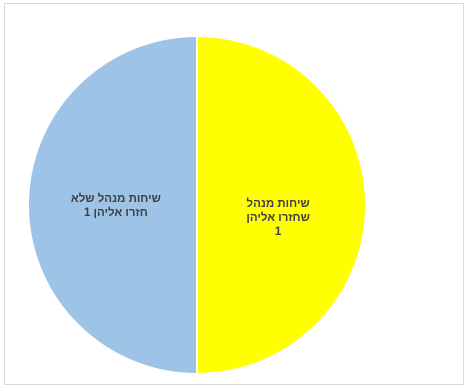 This screenshot has height=390, width=470. Describe the element at coordinates (116, 212) in the screenshot. I see `slice-label-line: חזרו אליהן 1` at that location.